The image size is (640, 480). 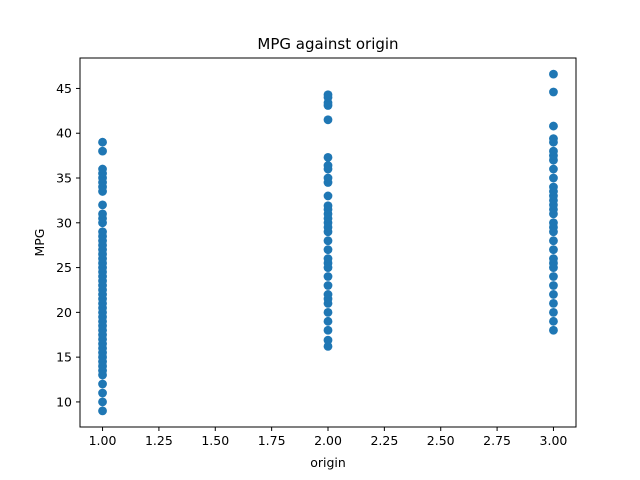 I want to click on x-axis-label: origin, so click(x=328, y=462).